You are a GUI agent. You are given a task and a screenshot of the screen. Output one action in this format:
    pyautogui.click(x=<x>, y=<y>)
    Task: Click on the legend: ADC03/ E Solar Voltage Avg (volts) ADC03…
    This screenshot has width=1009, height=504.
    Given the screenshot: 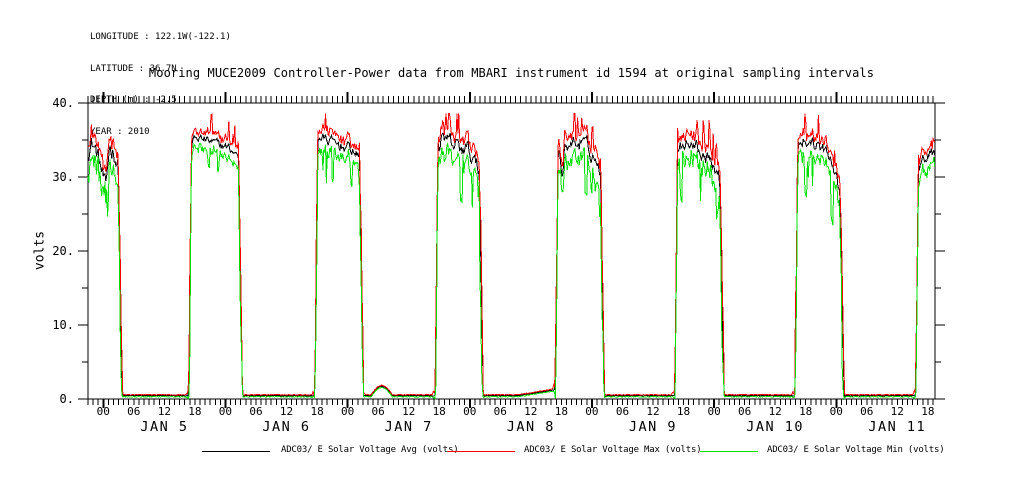 What is the action you would take?
    pyautogui.click(x=504, y=452)
    